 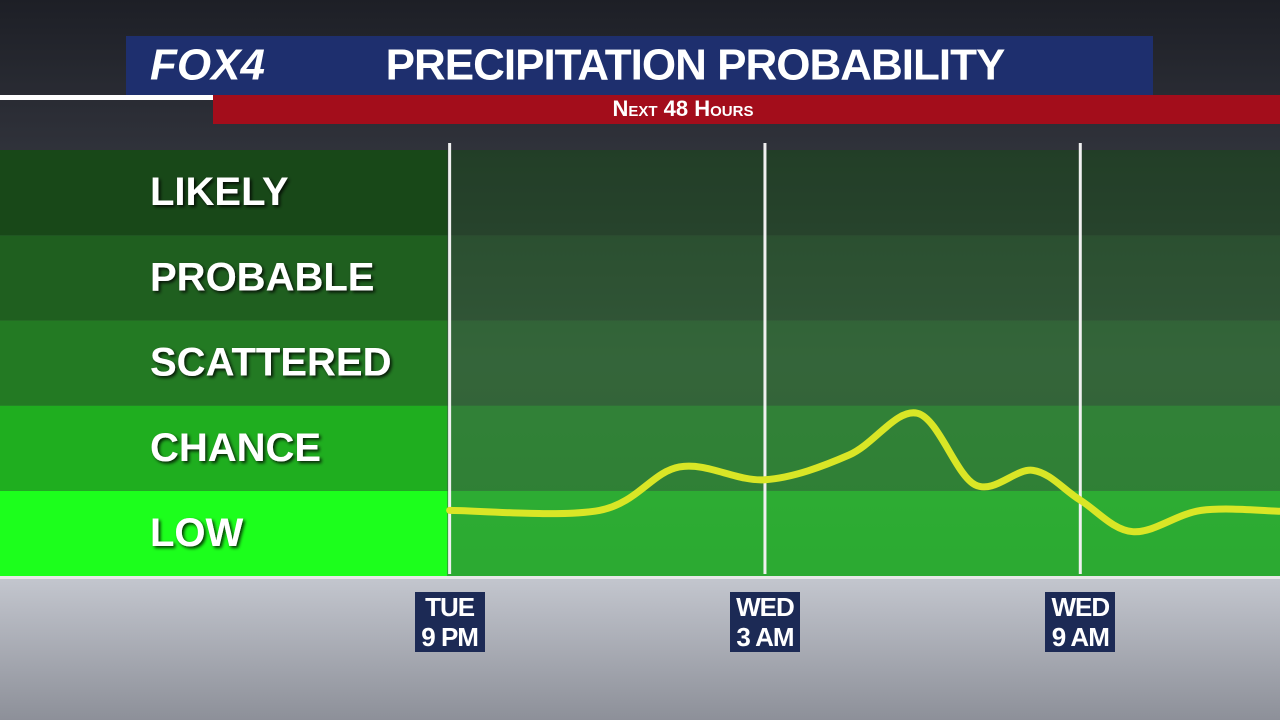 What do you see at coordinates (262, 277) in the screenshot?
I see `y-tick-label: PROBABLE` at bounding box center [262, 277].